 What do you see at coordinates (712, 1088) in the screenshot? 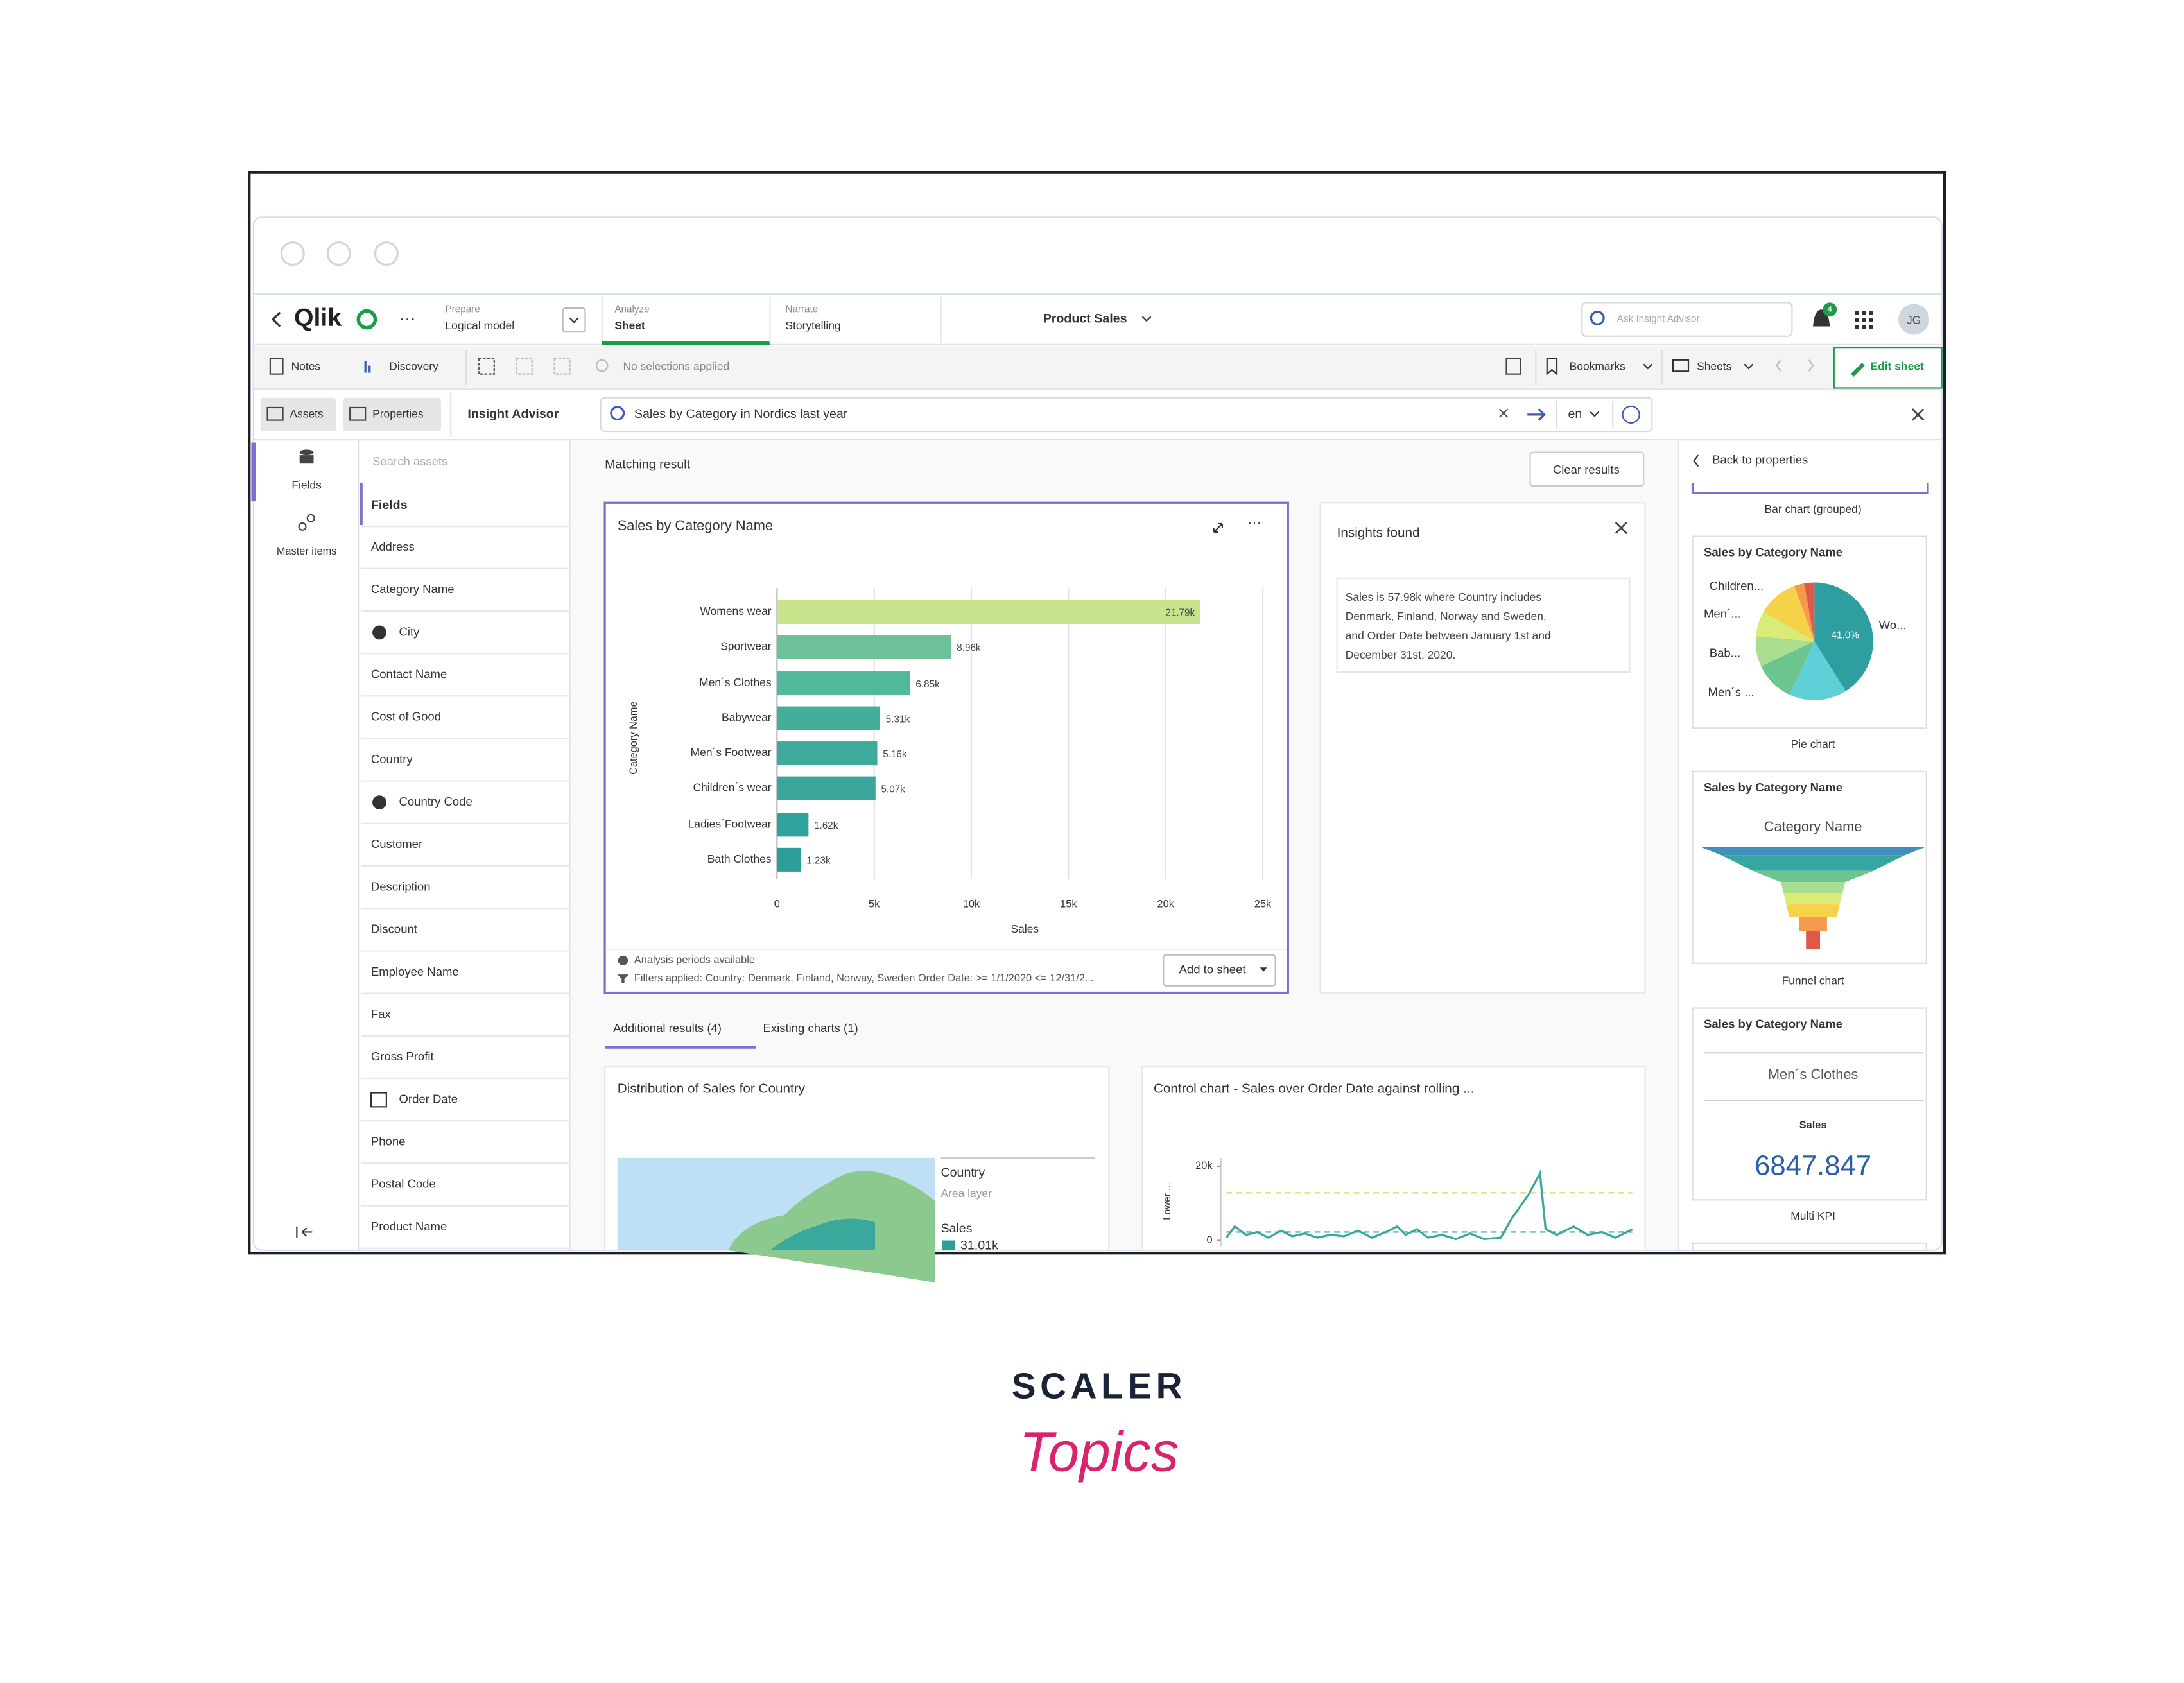
I see `card-title: Distribution of Sales for Country` at bounding box center [712, 1088].